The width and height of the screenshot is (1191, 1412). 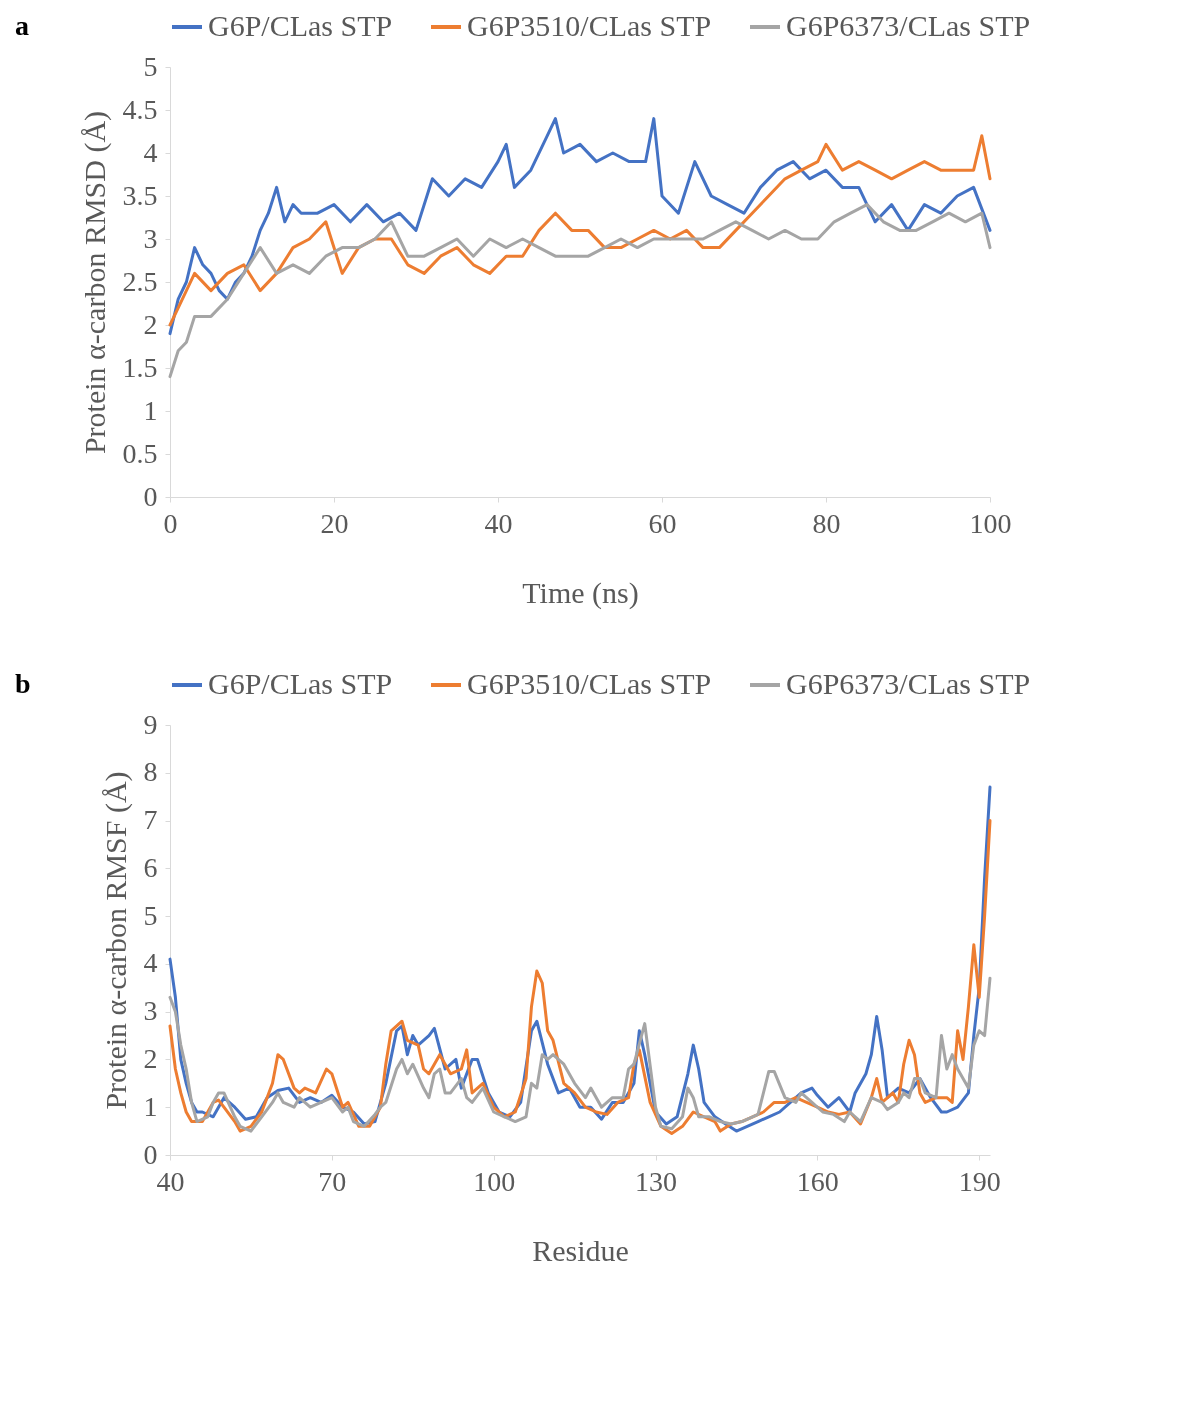 What do you see at coordinates (817, 1181) in the screenshot?
I see `x-tick-label: 160` at bounding box center [817, 1181].